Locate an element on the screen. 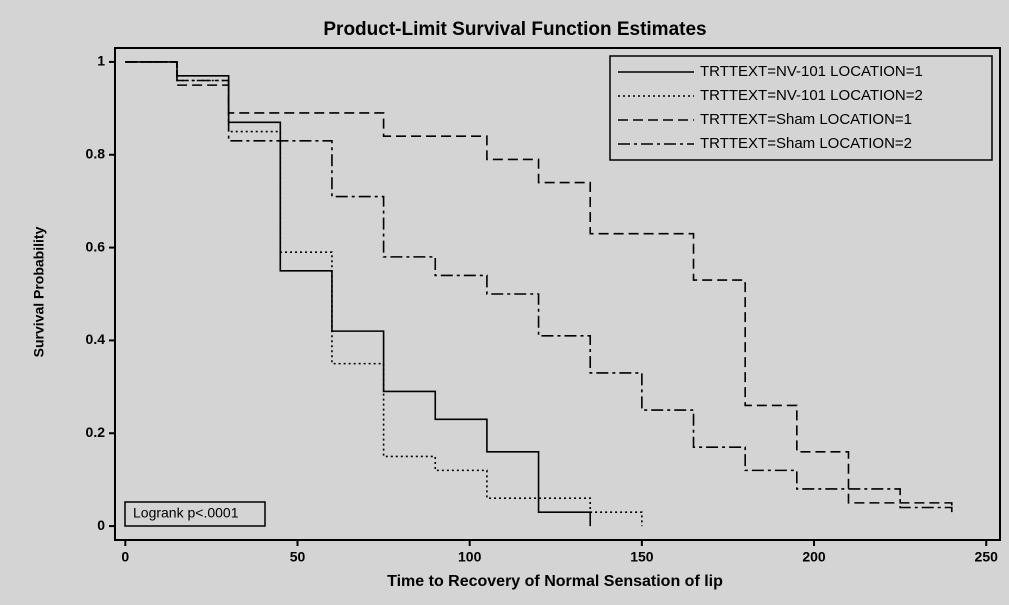 This screenshot has height=605, width=1009. x-tick-label: 150 is located at coordinates (642, 557).